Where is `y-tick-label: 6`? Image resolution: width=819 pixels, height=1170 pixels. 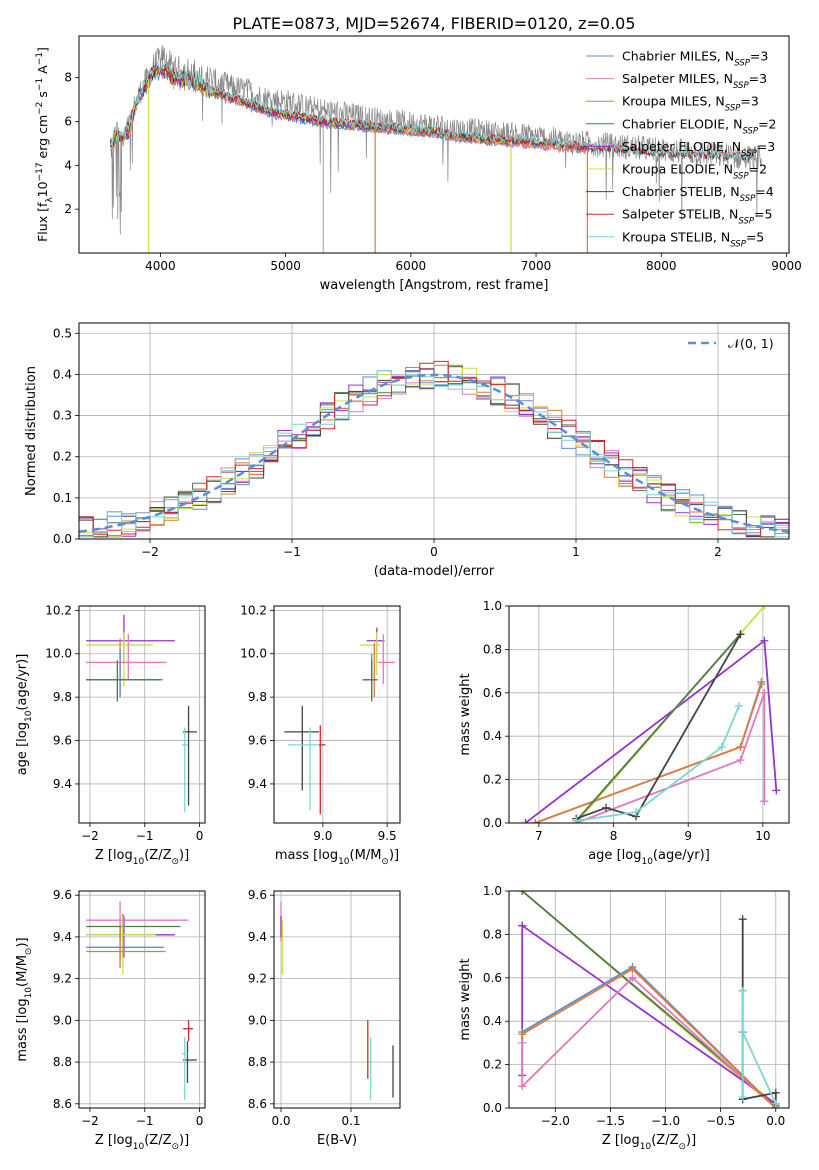 y-tick-label: 6 is located at coordinates (68, 121).